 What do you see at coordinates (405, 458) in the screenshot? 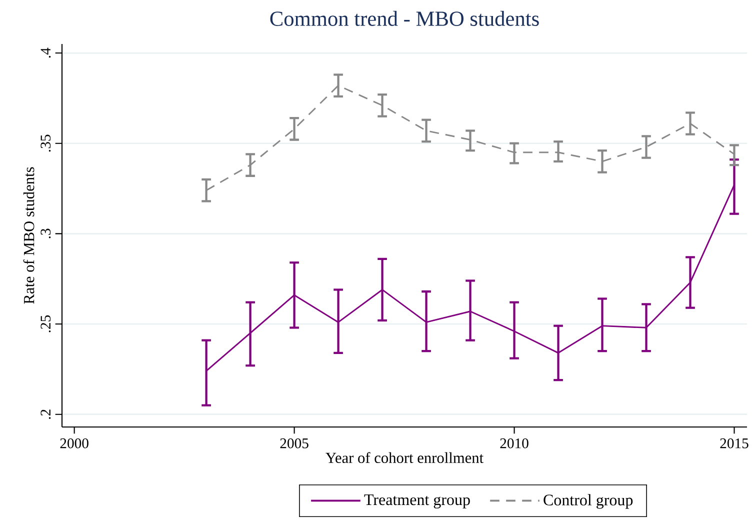
I see `x-axis-title: Year of cohort enrollment` at bounding box center [405, 458].